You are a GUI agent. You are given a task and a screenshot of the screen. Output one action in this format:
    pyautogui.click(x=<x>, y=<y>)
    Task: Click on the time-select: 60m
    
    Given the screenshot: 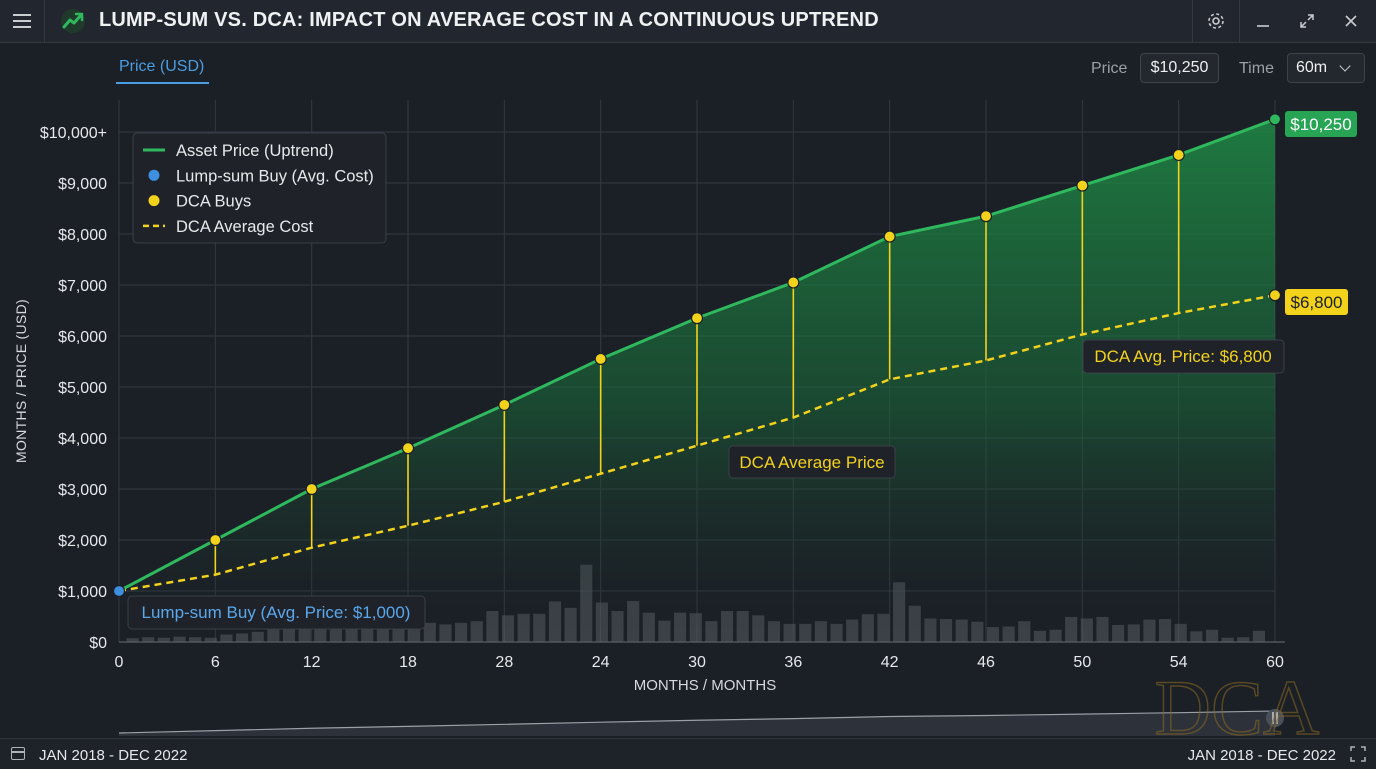 What is the action you would take?
    pyautogui.click(x=1326, y=68)
    